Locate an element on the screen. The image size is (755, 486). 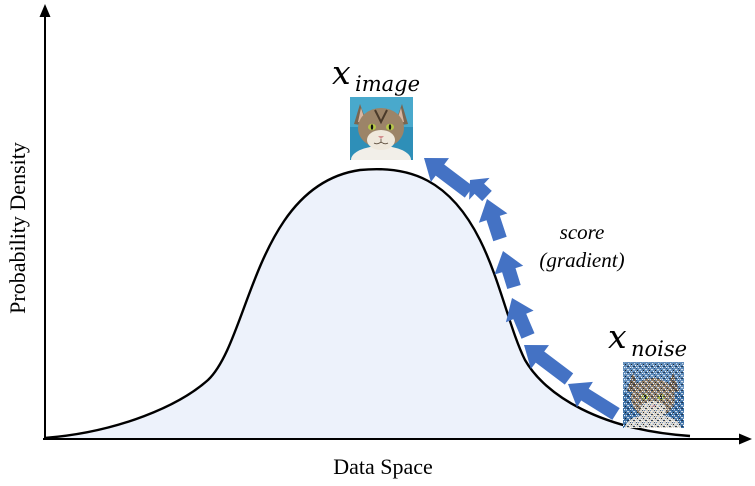
noisy-cat-image is located at coordinates (653, 395).